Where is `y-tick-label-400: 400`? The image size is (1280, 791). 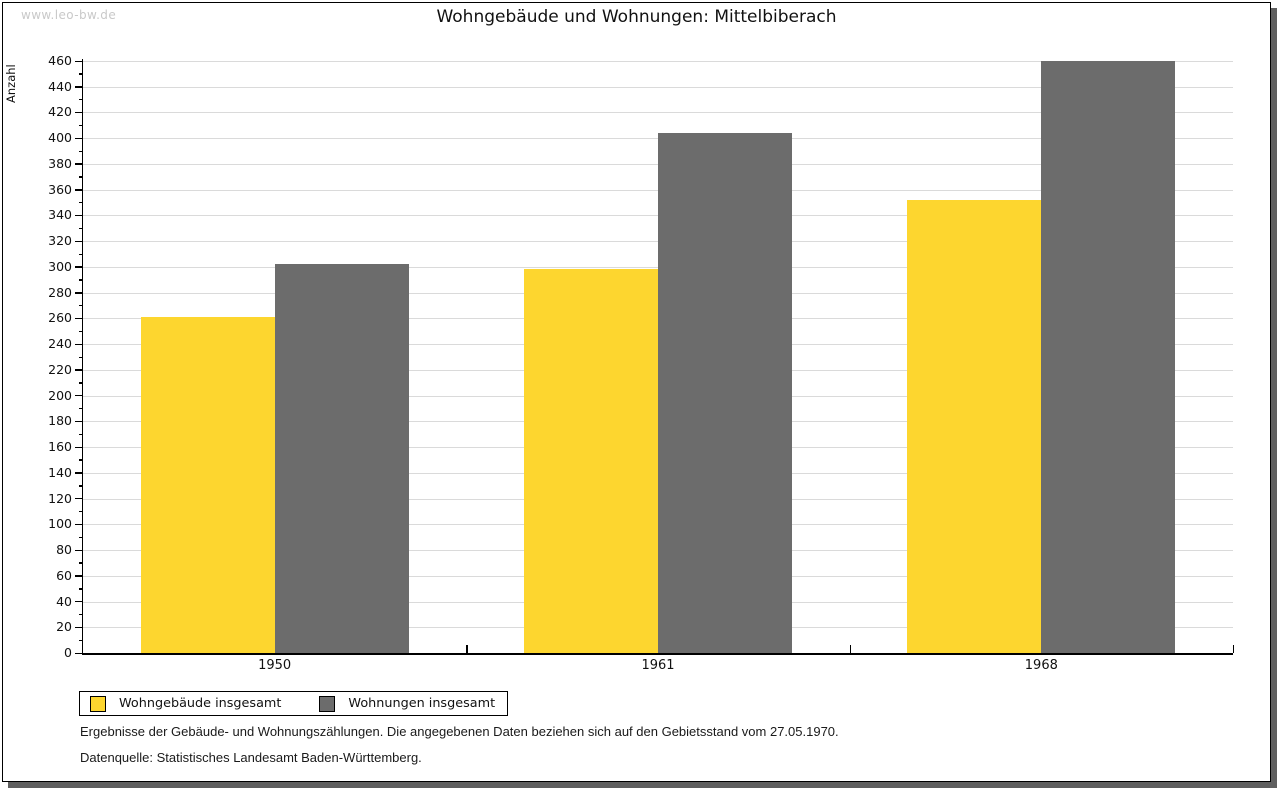 y-tick-label-400: 400 is located at coordinates (60, 138).